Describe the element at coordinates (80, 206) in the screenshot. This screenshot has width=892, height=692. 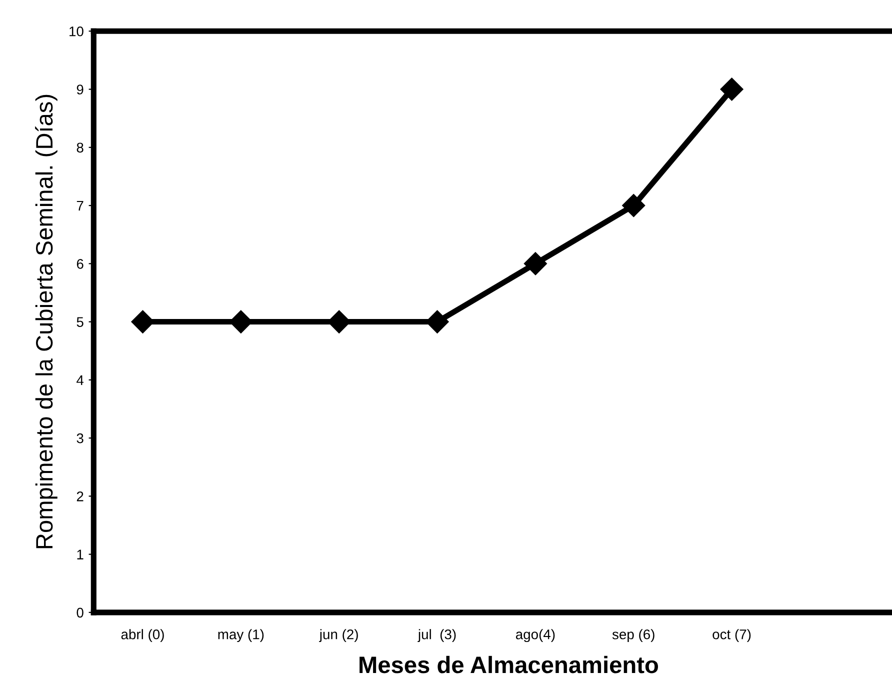
I see `y-tick-label: 7` at that location.